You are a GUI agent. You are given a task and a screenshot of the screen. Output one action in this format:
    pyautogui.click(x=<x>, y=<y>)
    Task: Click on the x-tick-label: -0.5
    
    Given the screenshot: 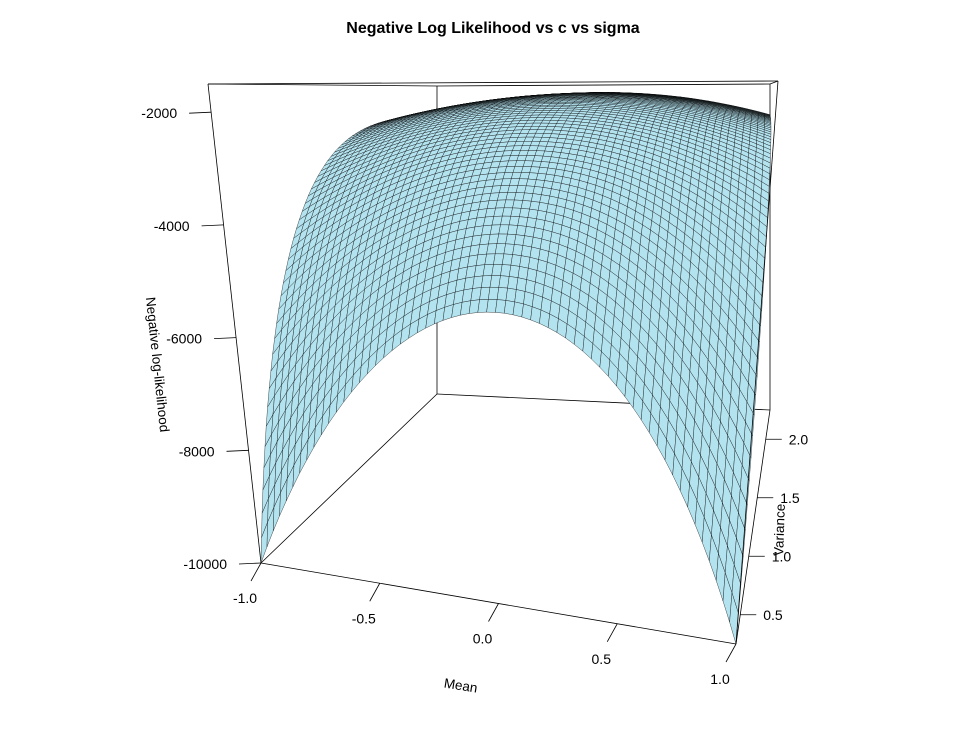 What is the action you would take?
    pyautogui.click(x=364, y=618)
    